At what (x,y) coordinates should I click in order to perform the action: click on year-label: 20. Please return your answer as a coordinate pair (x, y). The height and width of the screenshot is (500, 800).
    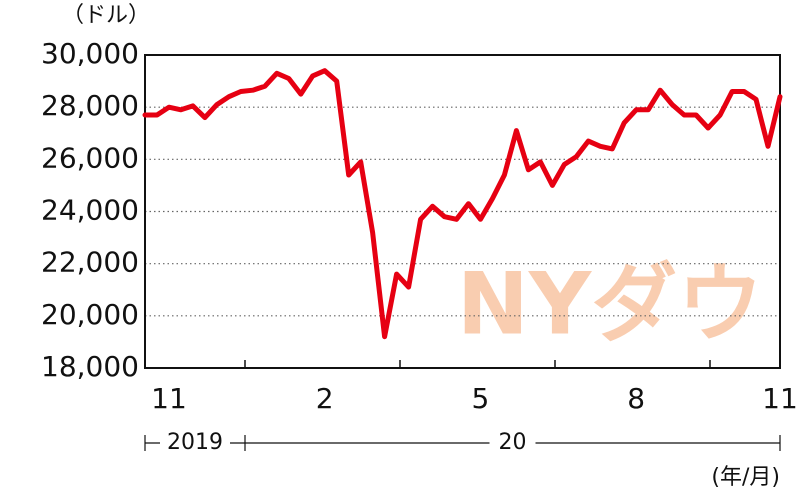
    Looking at the image, I should click on (513, 442).